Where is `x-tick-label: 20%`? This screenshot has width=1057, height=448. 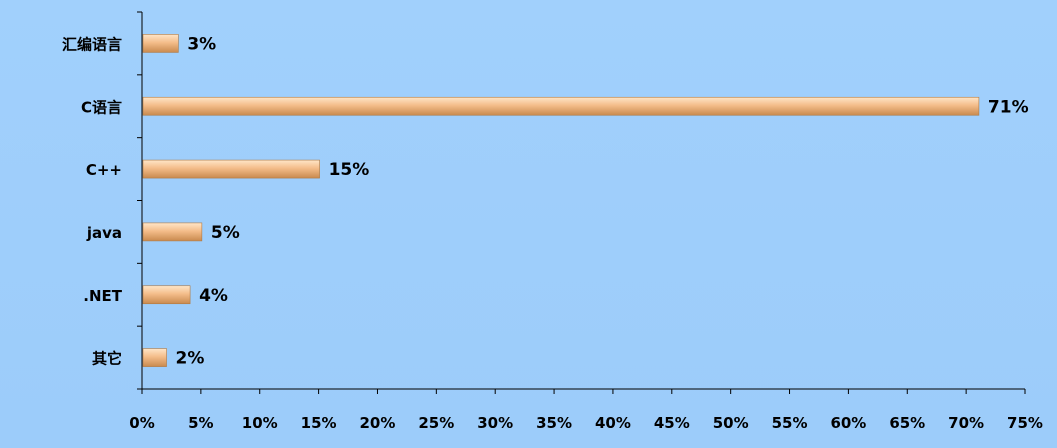
x-tick-label: 20% is located at coordinates (378, 423).